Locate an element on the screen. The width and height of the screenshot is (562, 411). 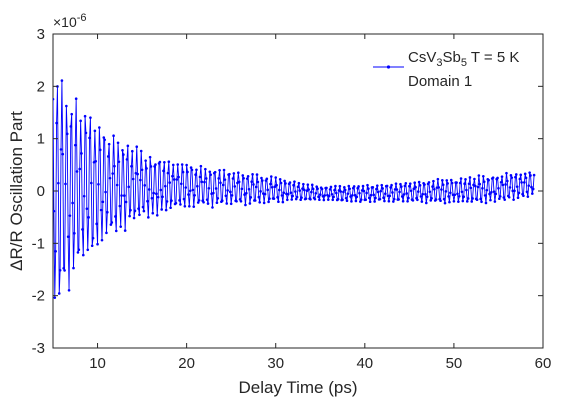
legend-marker-sample is located at coordinates (388, 67).